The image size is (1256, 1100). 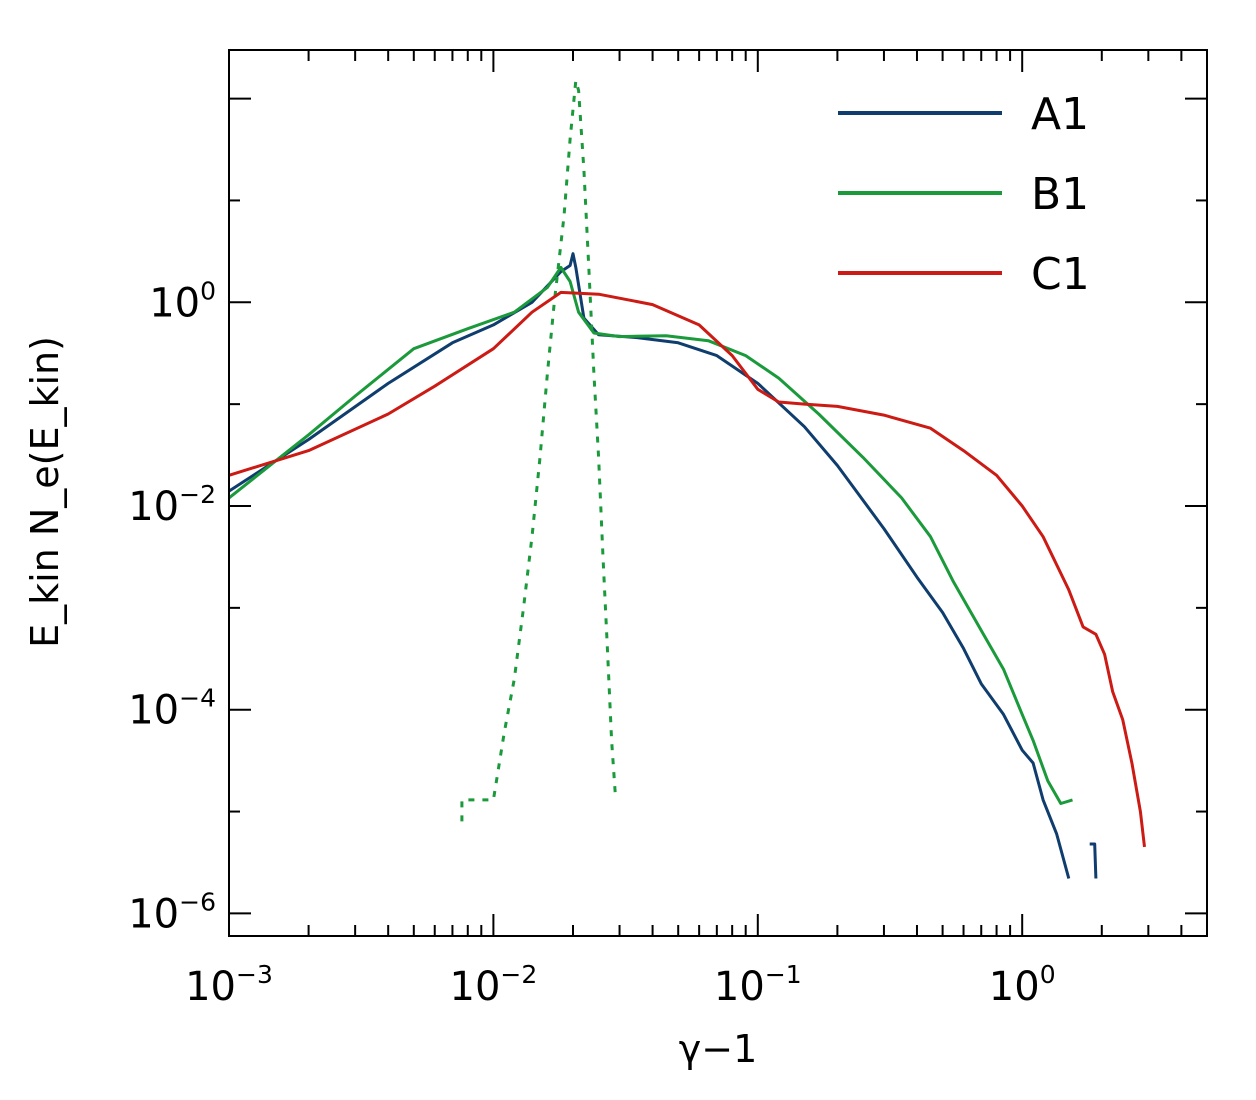 What do you see at coordinates (494, 985) in the screenshot?
I see `x-tick-label: 10⁻²` at bounding box center [494, 985].